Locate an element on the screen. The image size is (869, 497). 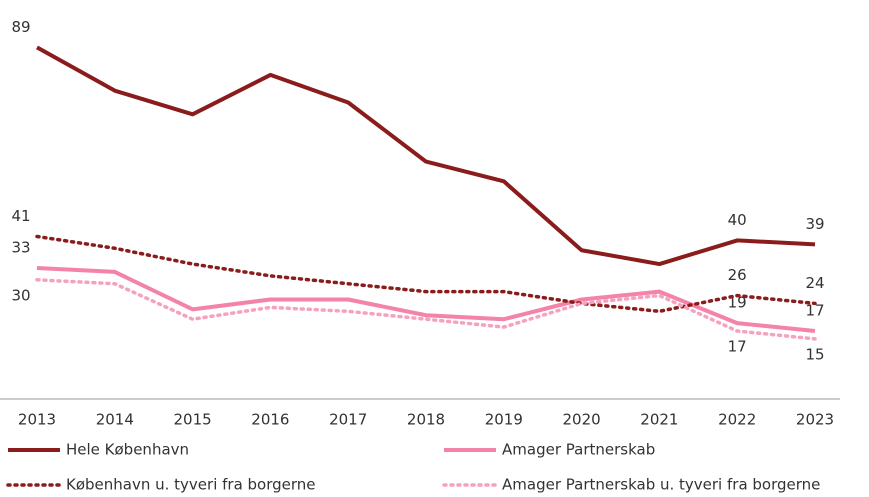
data-label: 40 is located at coordinates (737, 220).